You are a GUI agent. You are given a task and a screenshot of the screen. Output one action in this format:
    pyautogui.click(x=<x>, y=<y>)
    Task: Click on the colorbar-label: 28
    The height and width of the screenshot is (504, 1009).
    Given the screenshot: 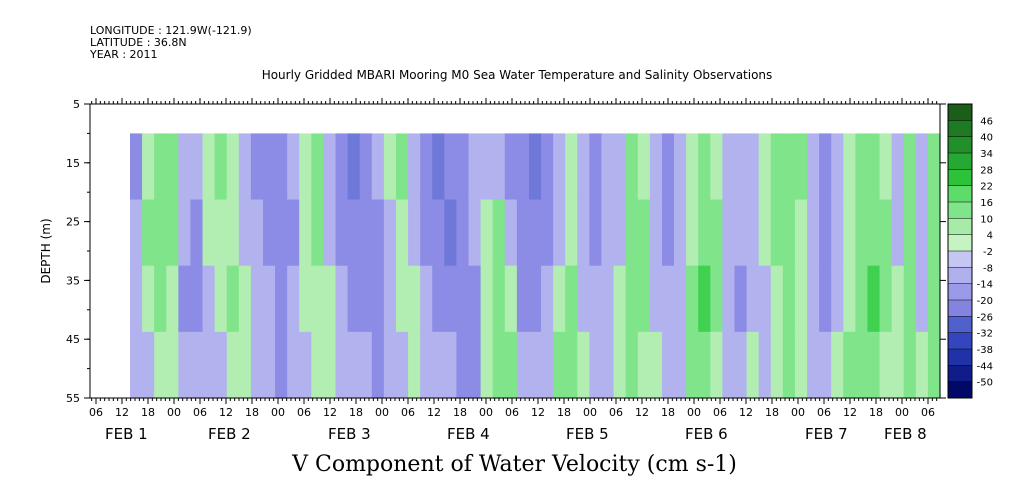 What is the action you would take?
    pyautogui.click(x=986, y=170)
    